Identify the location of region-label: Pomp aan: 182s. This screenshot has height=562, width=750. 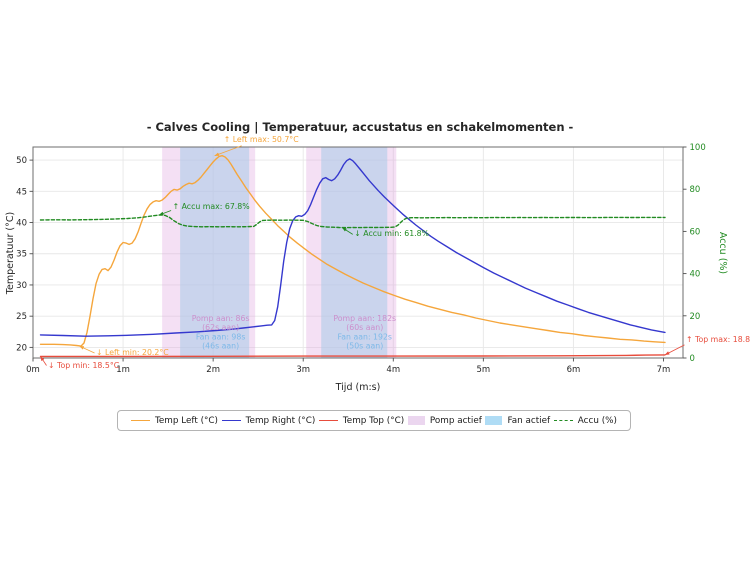
(364, 318).